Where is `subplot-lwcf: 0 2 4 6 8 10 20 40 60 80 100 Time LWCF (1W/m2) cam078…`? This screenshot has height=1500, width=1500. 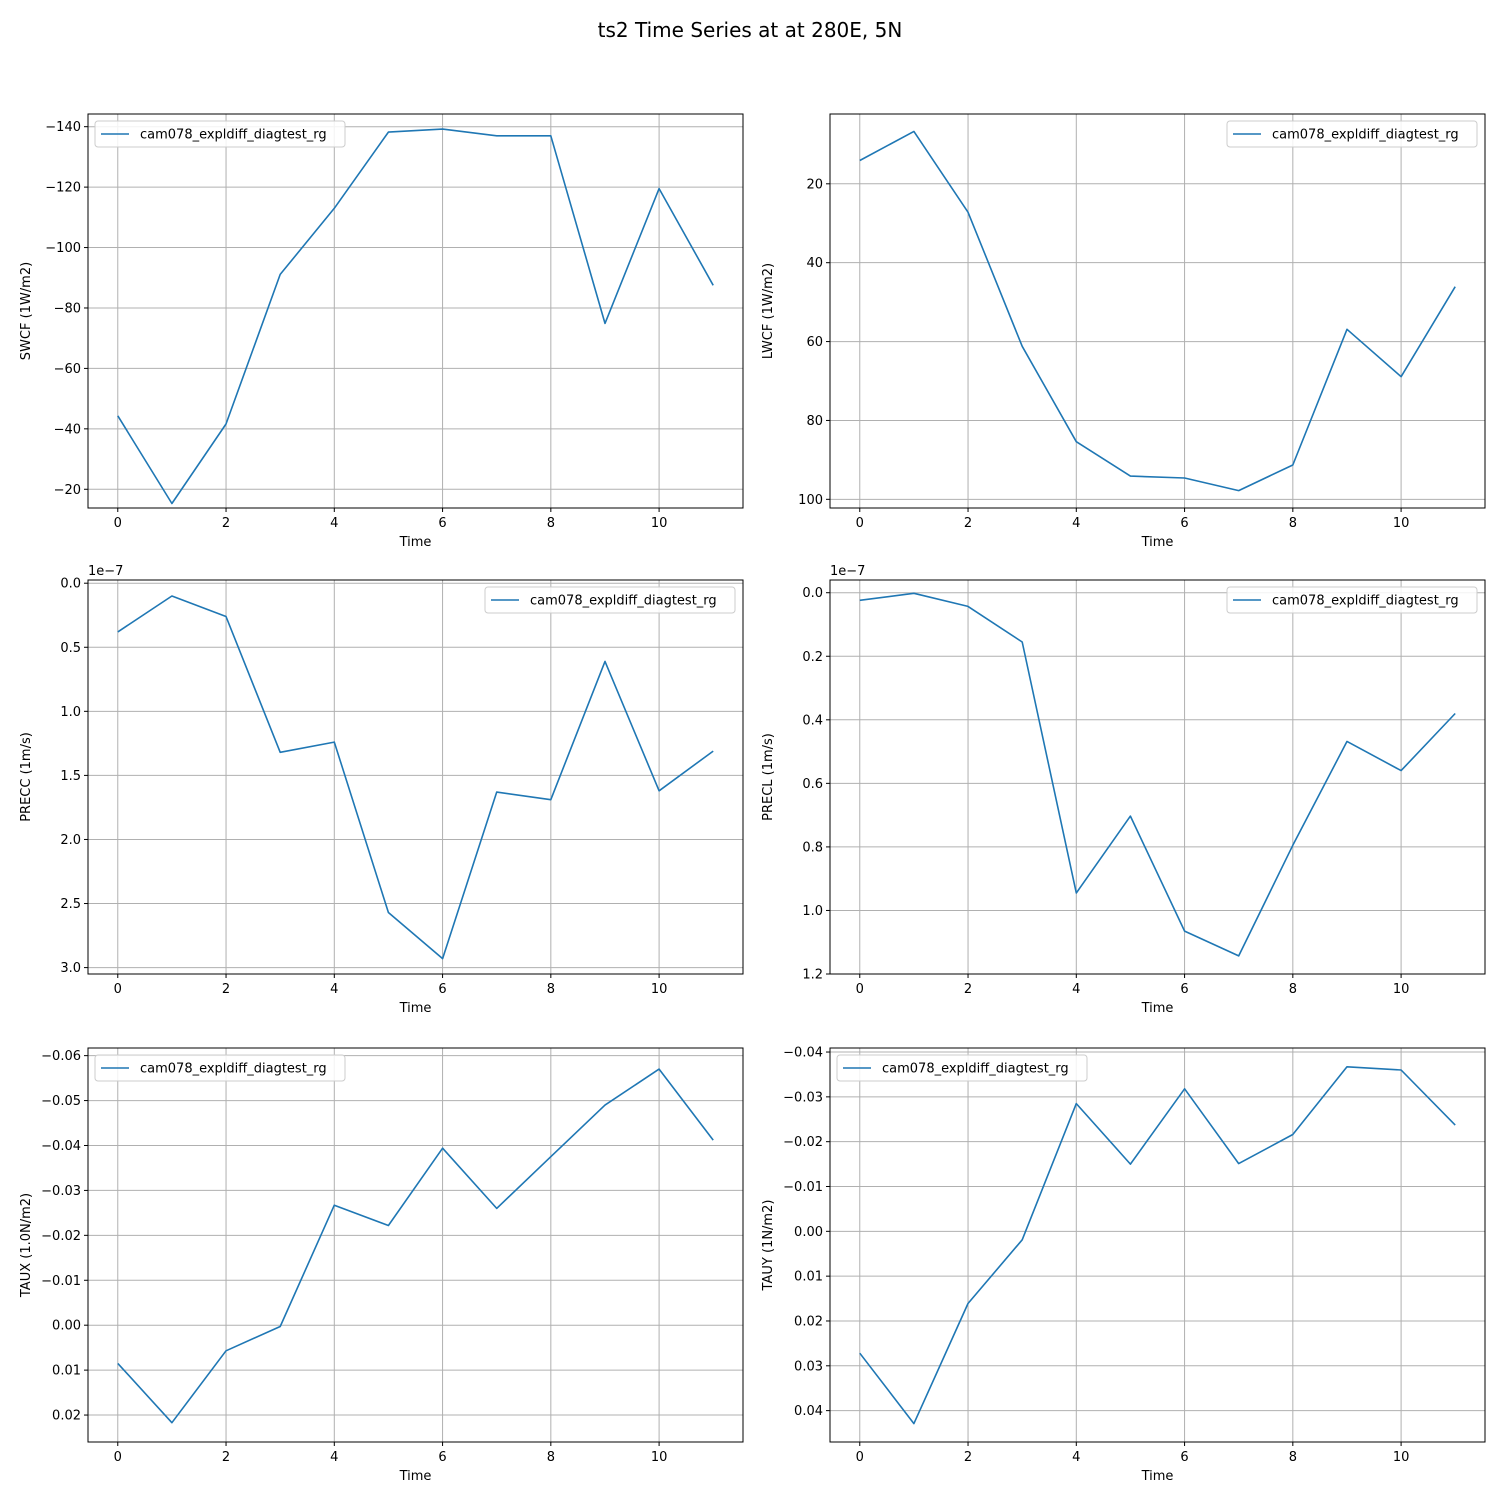 subplot-lwcf: 0 2 4 6 8 10 20 40 60 80 100 Time LWCF (1W/m2) cam078… is located at coordinates (1123, 331).